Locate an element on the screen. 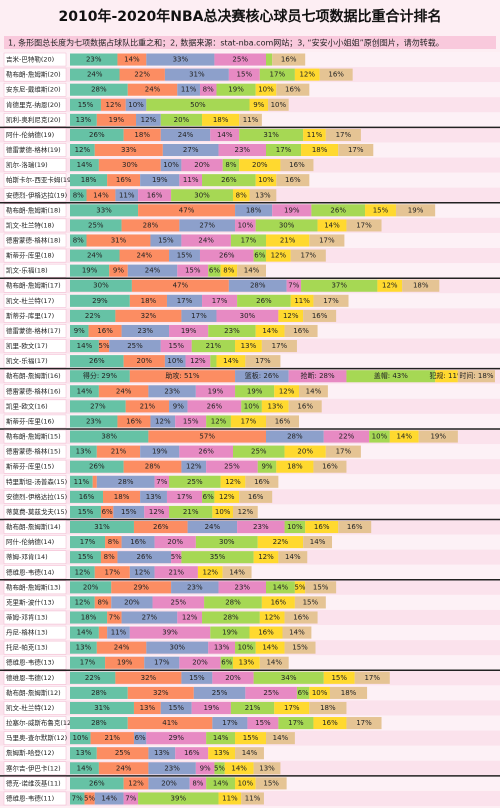  value-label: 17% is located at coordinates (263, 361).